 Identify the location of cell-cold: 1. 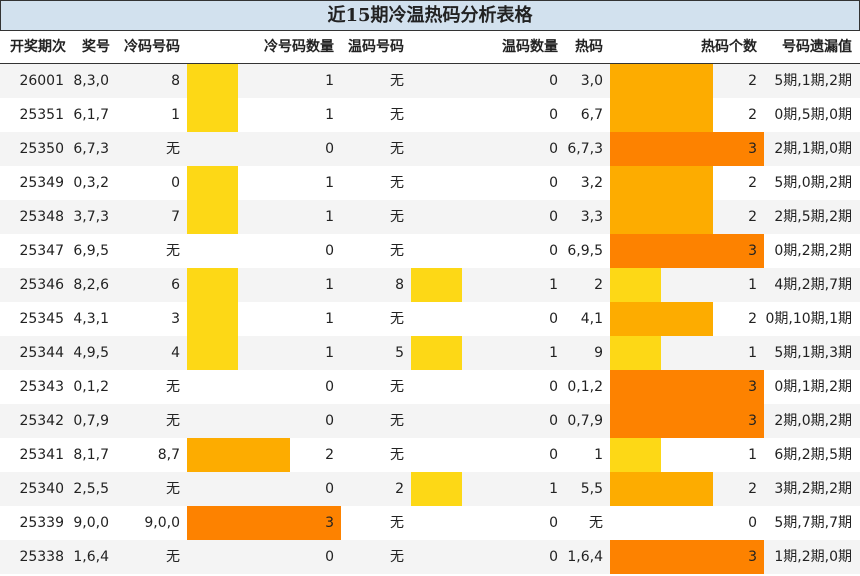
(175, 115).